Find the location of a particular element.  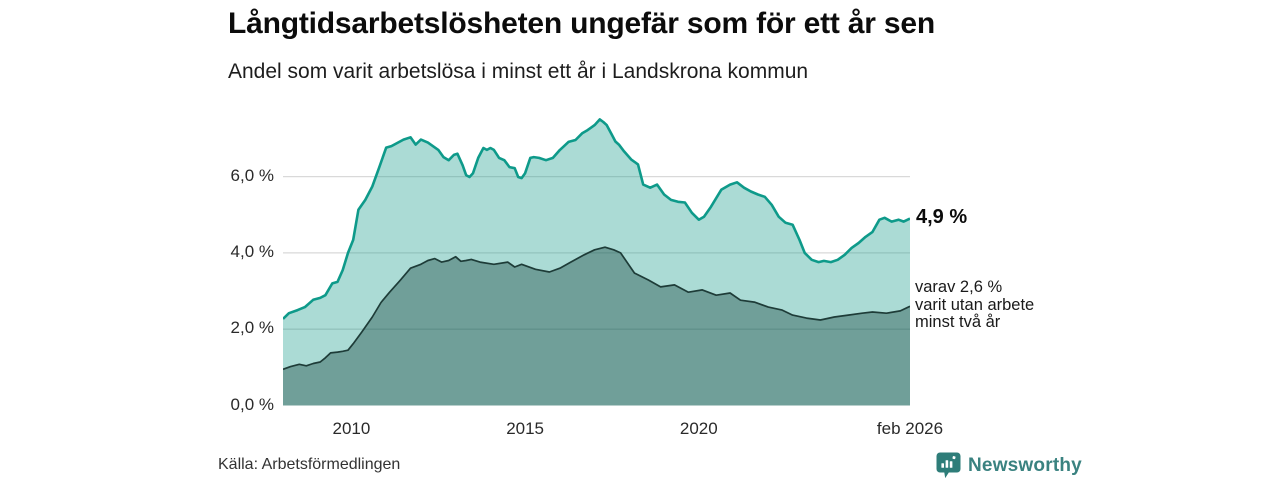

y-tick-label: 2,0 % is located at coordinates (252, 328).